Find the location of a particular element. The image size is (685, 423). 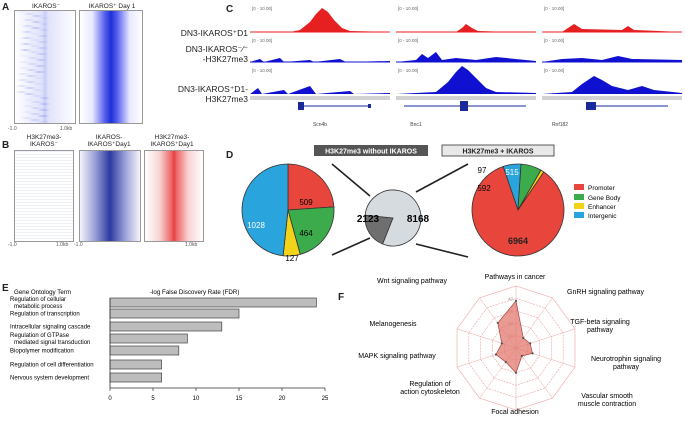

heatmap-b-h3k27me3-pos is located at coordinates (174, 196).